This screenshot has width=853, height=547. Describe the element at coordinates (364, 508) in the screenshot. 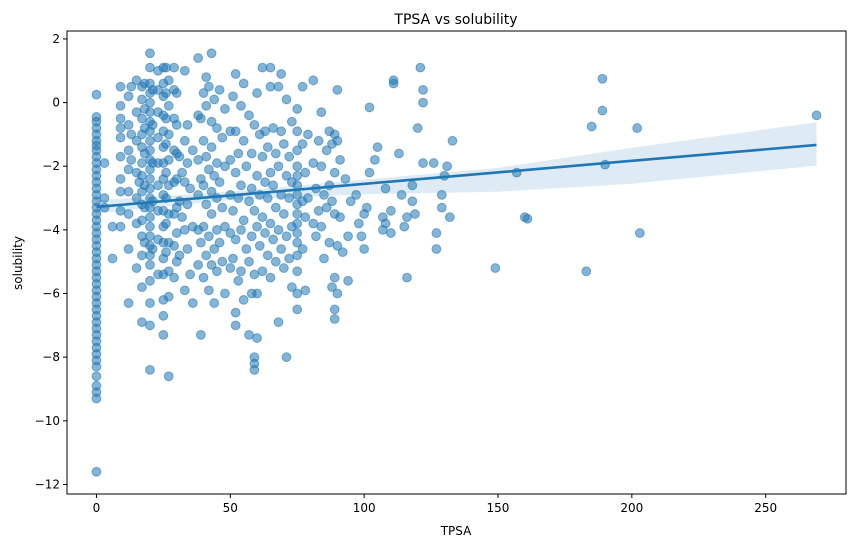

I see `x-tick-label: 100` at that location.